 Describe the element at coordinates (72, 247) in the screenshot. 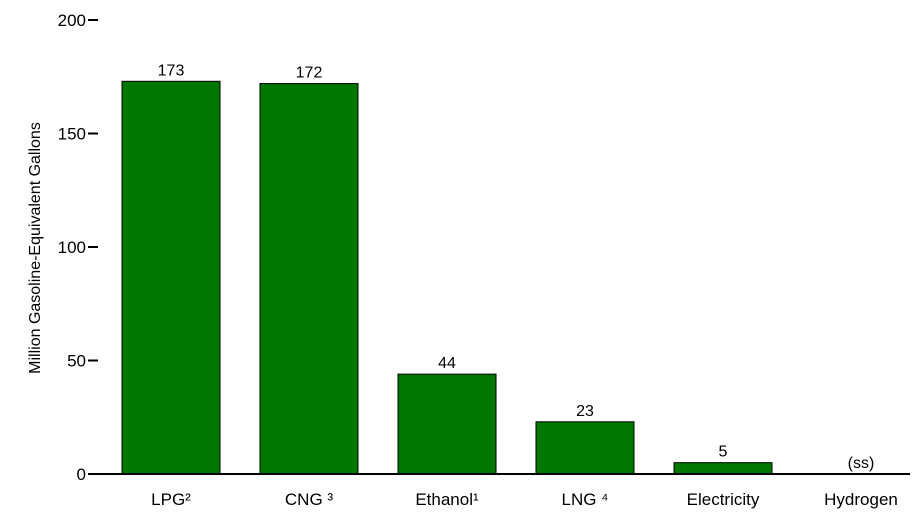

I see `y-tick-label: 100` at that location.